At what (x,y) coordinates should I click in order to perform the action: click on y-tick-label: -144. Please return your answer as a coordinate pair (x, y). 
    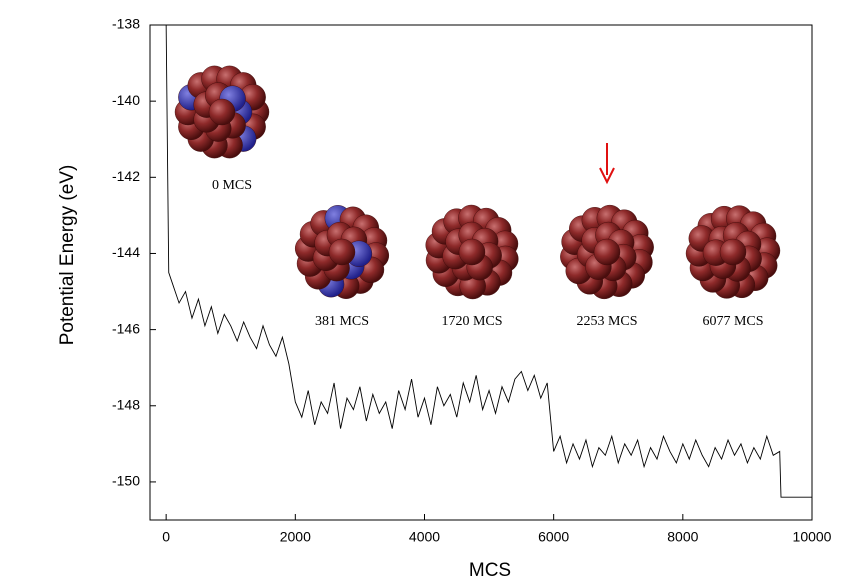
    Looking at the image, I should click on (126, 252).